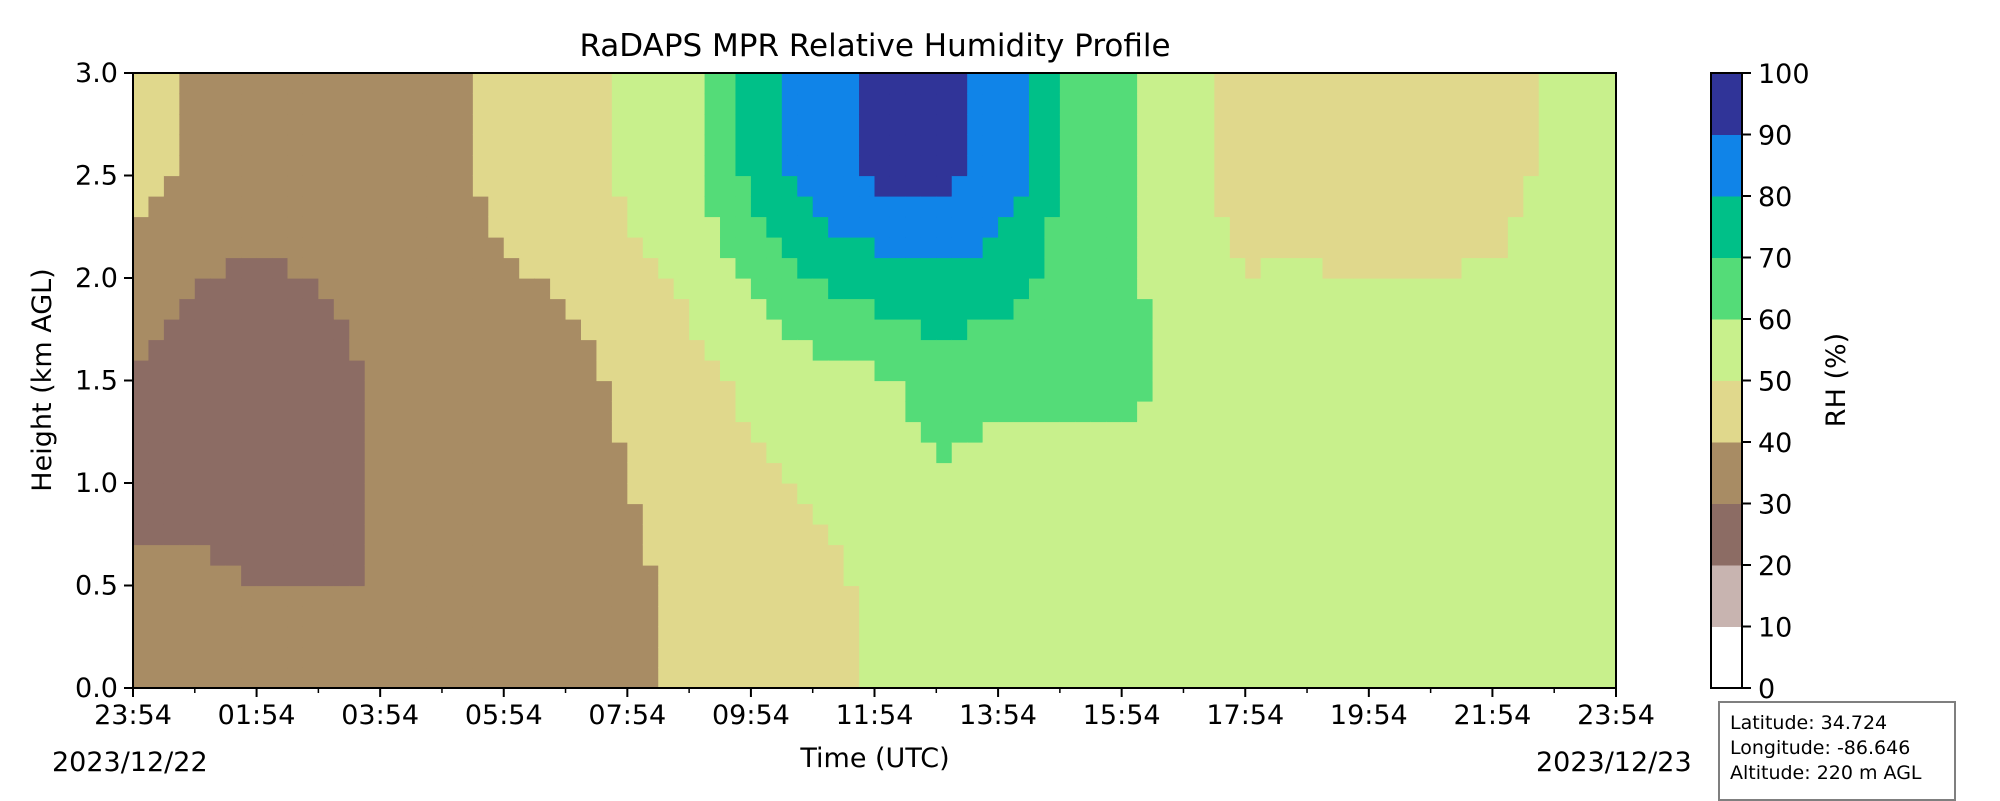 The height and width of the screenshot is (801, 2000). Describe the element at coordinates (627, 715) in the screenshot. I see `x-tick-label: 07:54` at that location.